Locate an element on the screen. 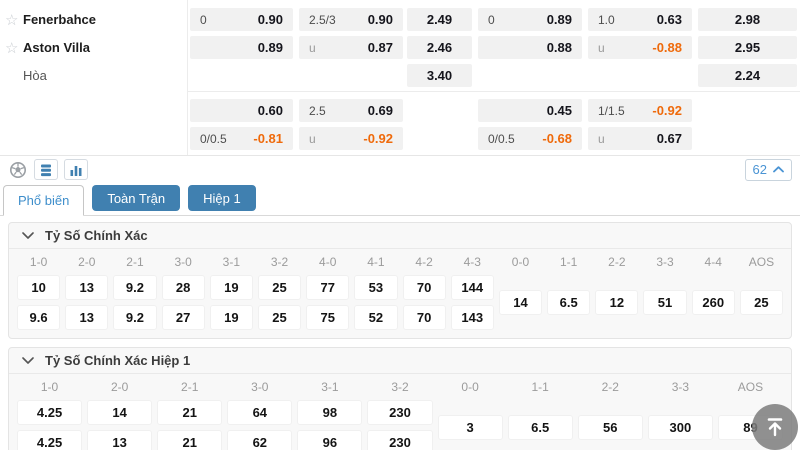 This screenshot has width=800, height=450. odds-cell: 0/0.5 -0.68 is located at coordinates (530, 138).